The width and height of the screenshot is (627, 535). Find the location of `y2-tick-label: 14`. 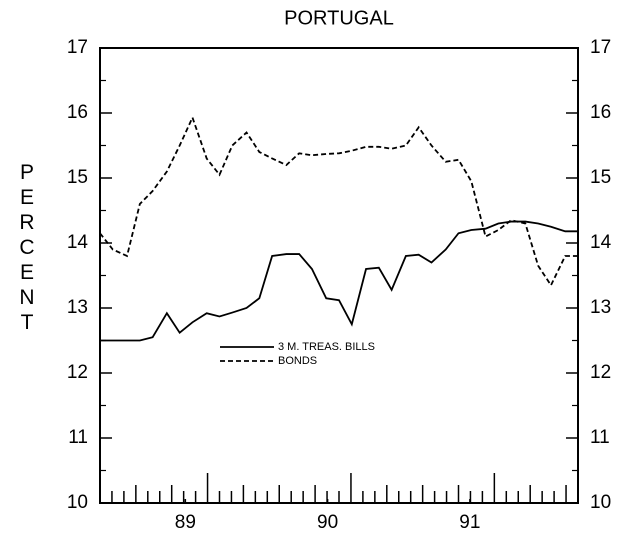

y2-tick-label: 14 is located at coordinates (601, 242).